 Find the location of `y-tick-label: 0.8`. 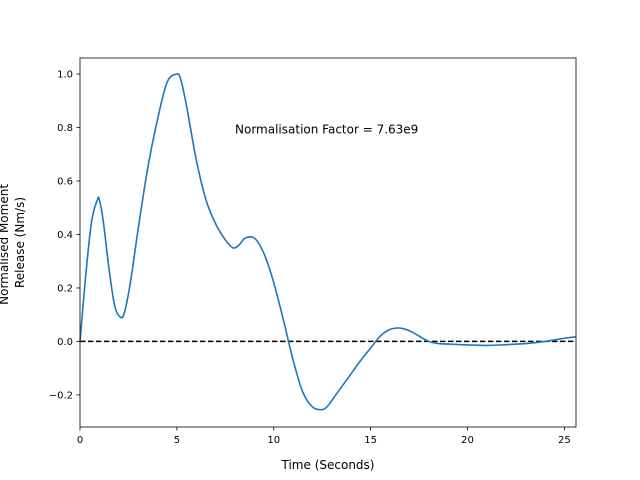

y-tick-label: 0.8 is located at coordinates (65, 128).